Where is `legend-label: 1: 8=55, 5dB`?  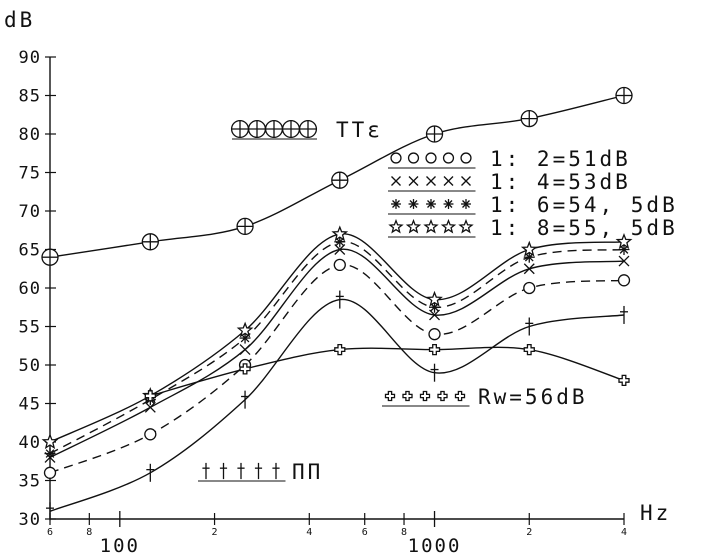 legend-label: 1: 8=55, 5dB is located at coordinates (584, 228).